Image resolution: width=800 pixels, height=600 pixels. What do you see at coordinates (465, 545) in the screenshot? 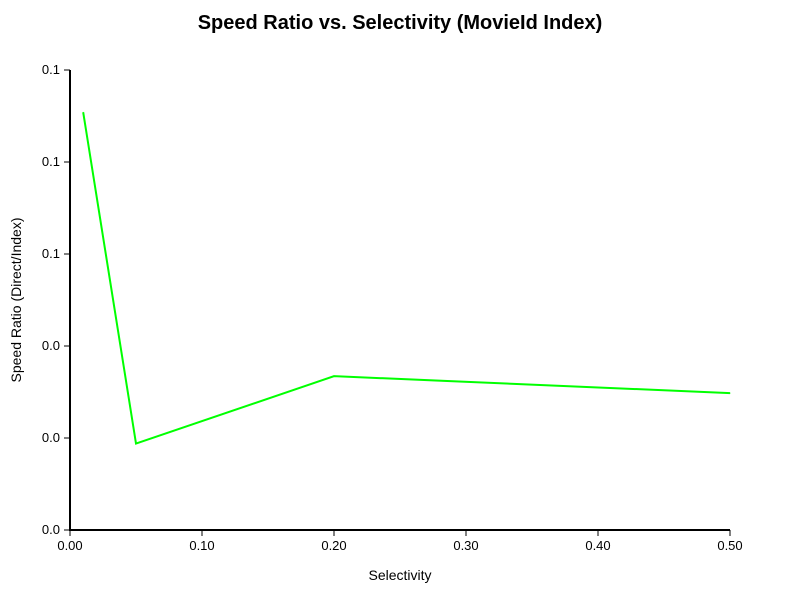
I see `x-tick-label: 0.30` at bounding box center [465, 545].